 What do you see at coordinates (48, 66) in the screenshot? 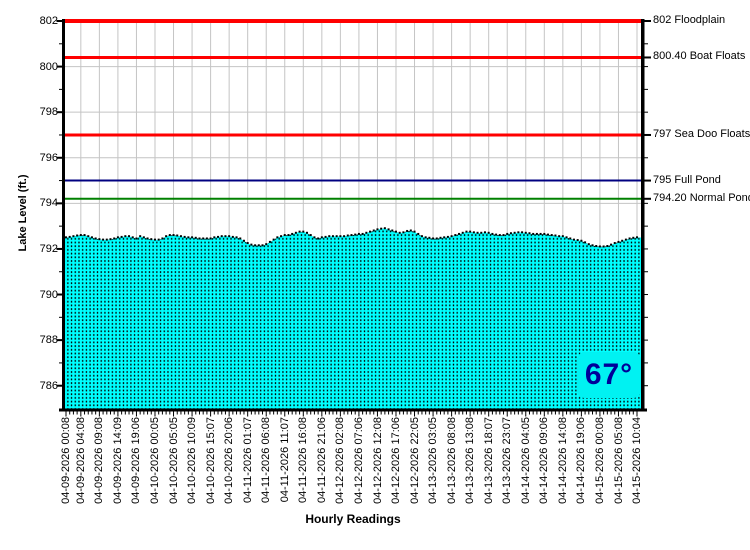
I see `y-tick-label: 800` at bounding box center [48, 66].